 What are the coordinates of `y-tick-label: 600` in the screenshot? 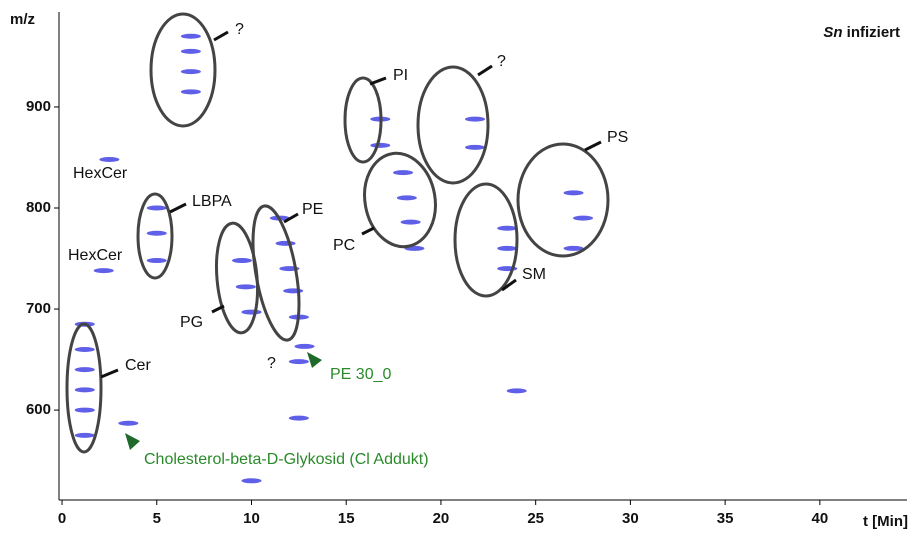 It's located at (38, 409).